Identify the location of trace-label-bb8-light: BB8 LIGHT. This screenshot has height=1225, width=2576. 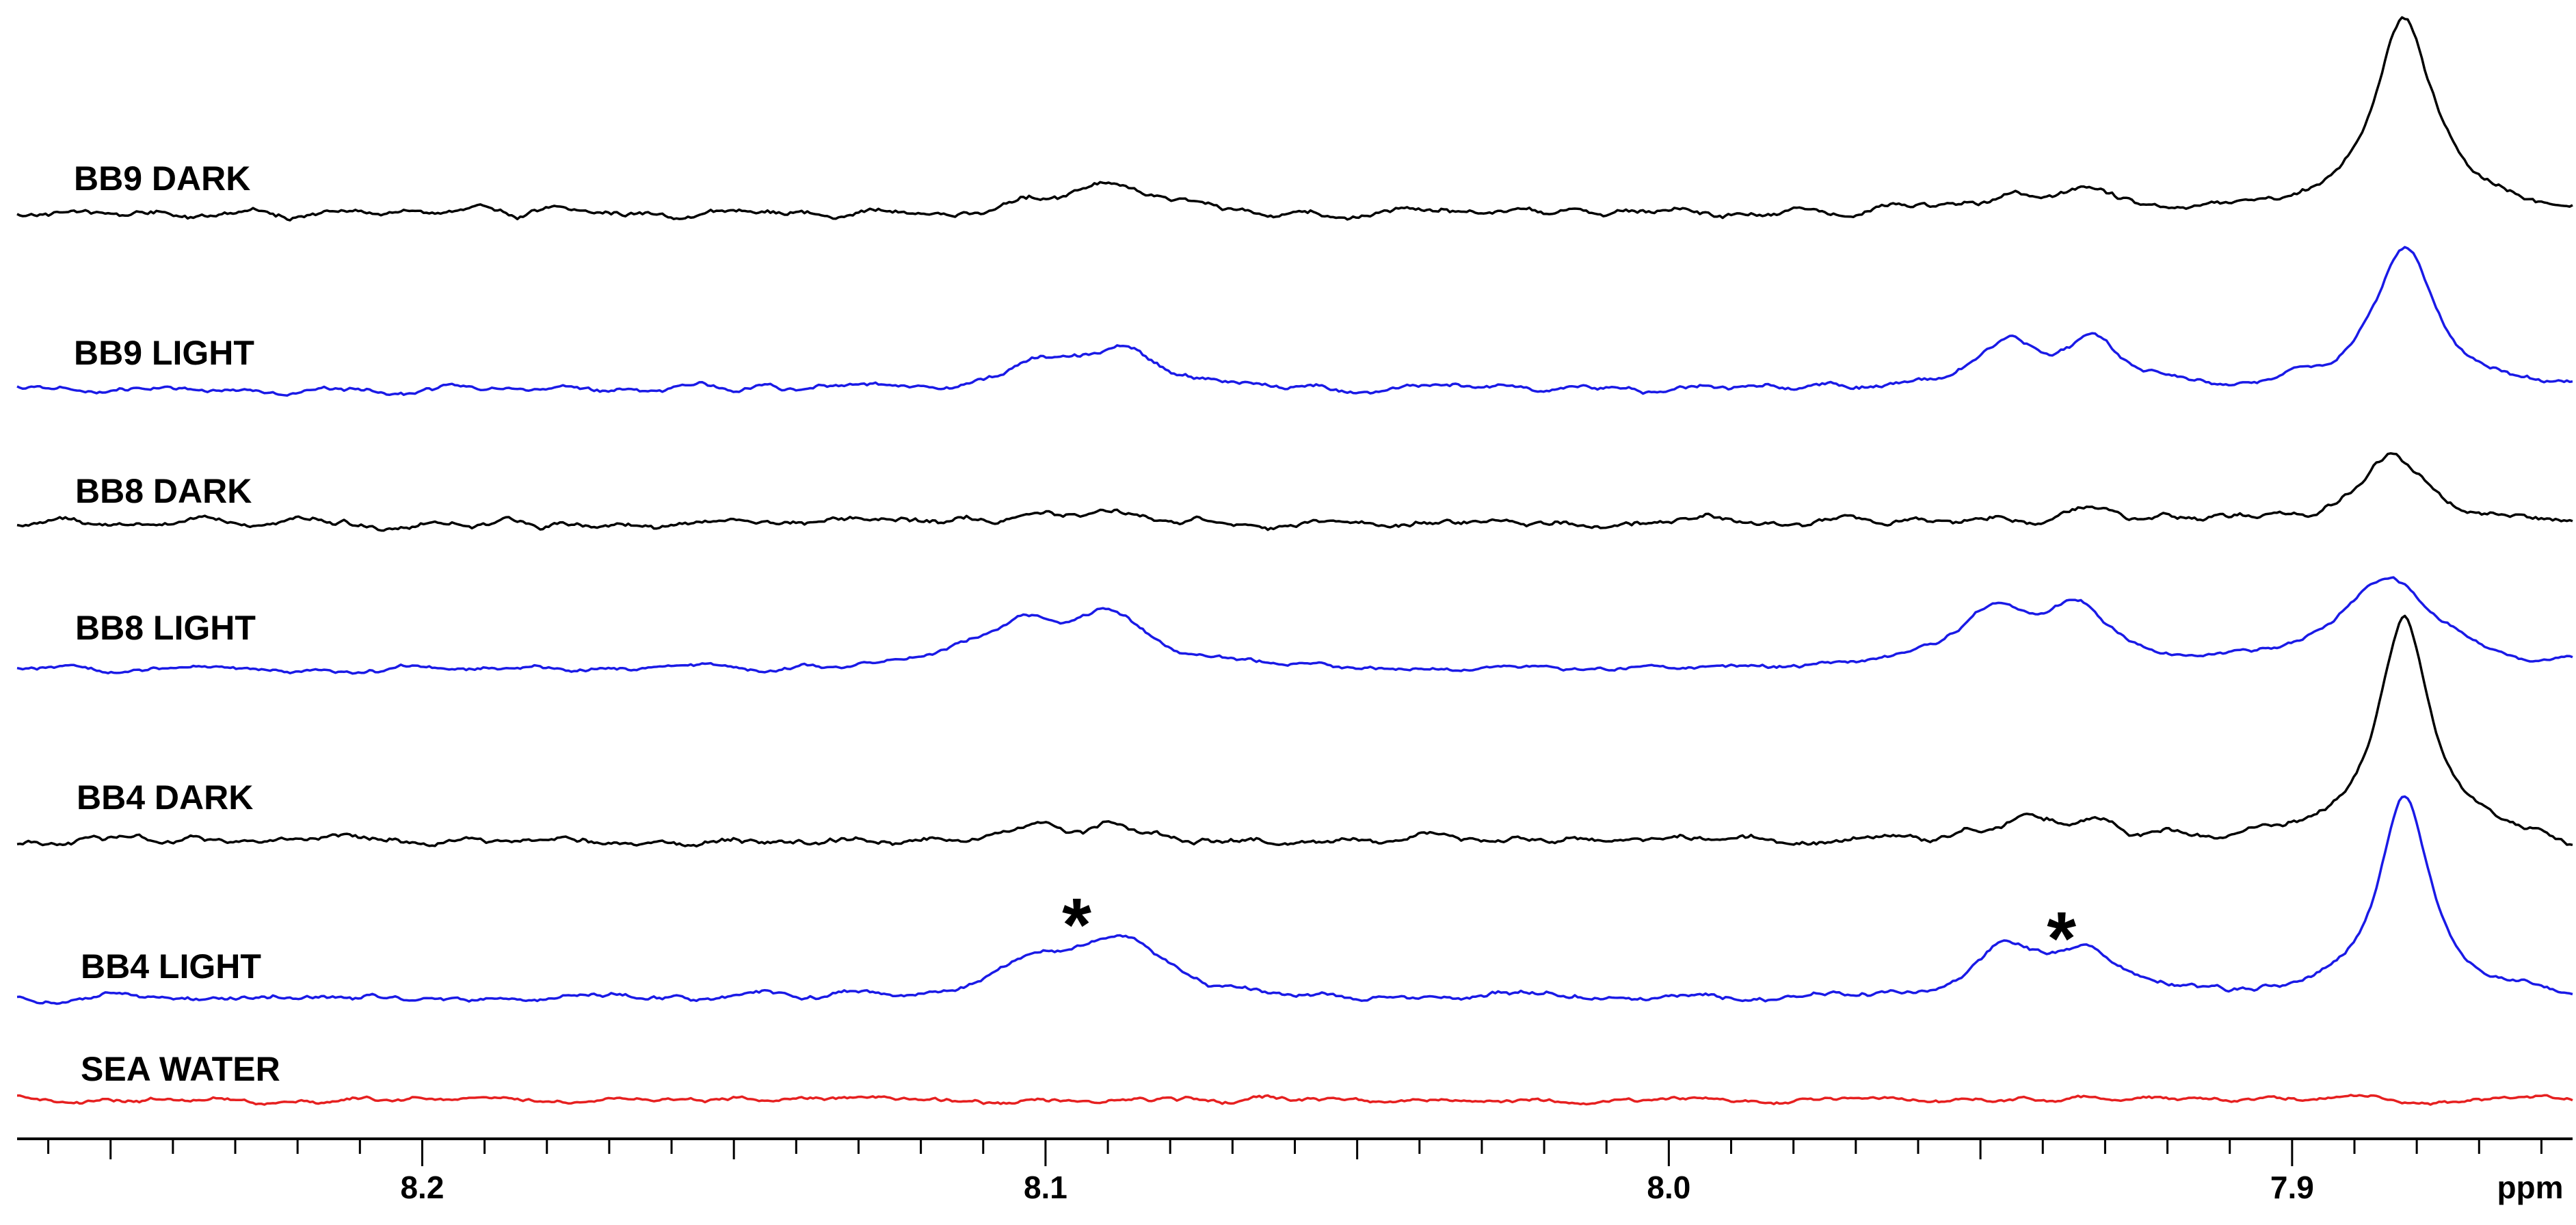
(165, 628).